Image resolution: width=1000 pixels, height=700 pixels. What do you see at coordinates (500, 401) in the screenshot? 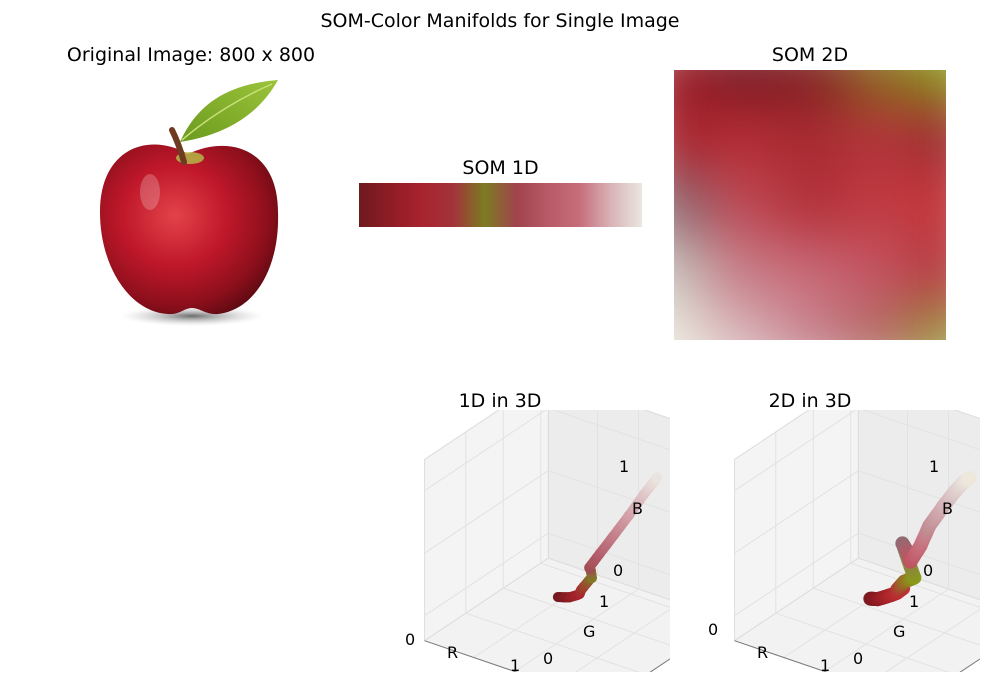
I see `som-1d-3d-title: 1D in 3D` at bounding box center [500, 401].